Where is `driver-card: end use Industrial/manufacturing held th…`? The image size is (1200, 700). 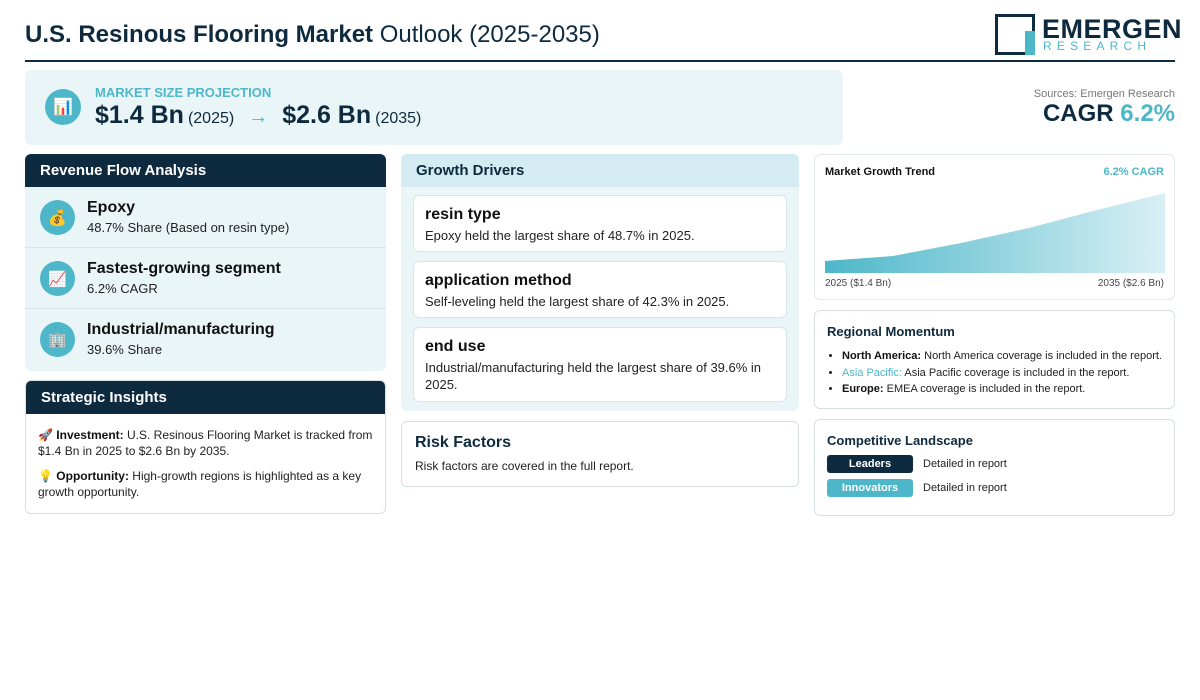 driver-card: end use Industrial/manufacturing held th… is located at coordinates (600, 364).